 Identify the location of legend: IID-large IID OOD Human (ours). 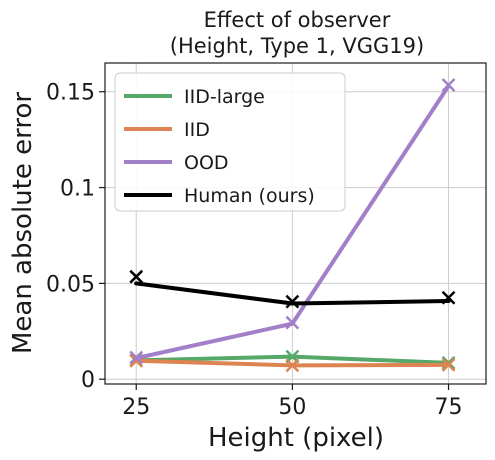
(230, 142).